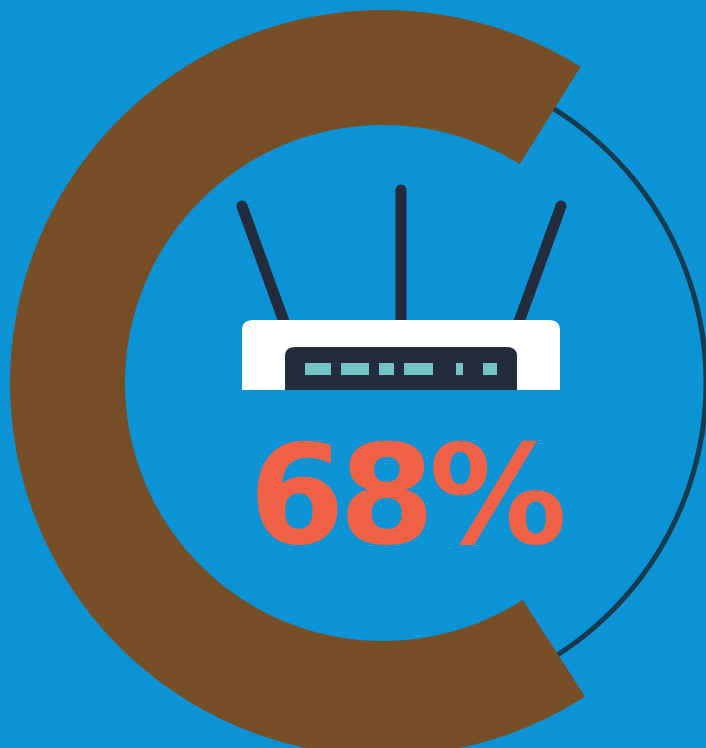 The width and height of the screenshot is (706, 748). What do you see at coordinates (407, 495) in the screenshot?
I see `percentage-value-label: 68%` at bounding box center [407, 495].